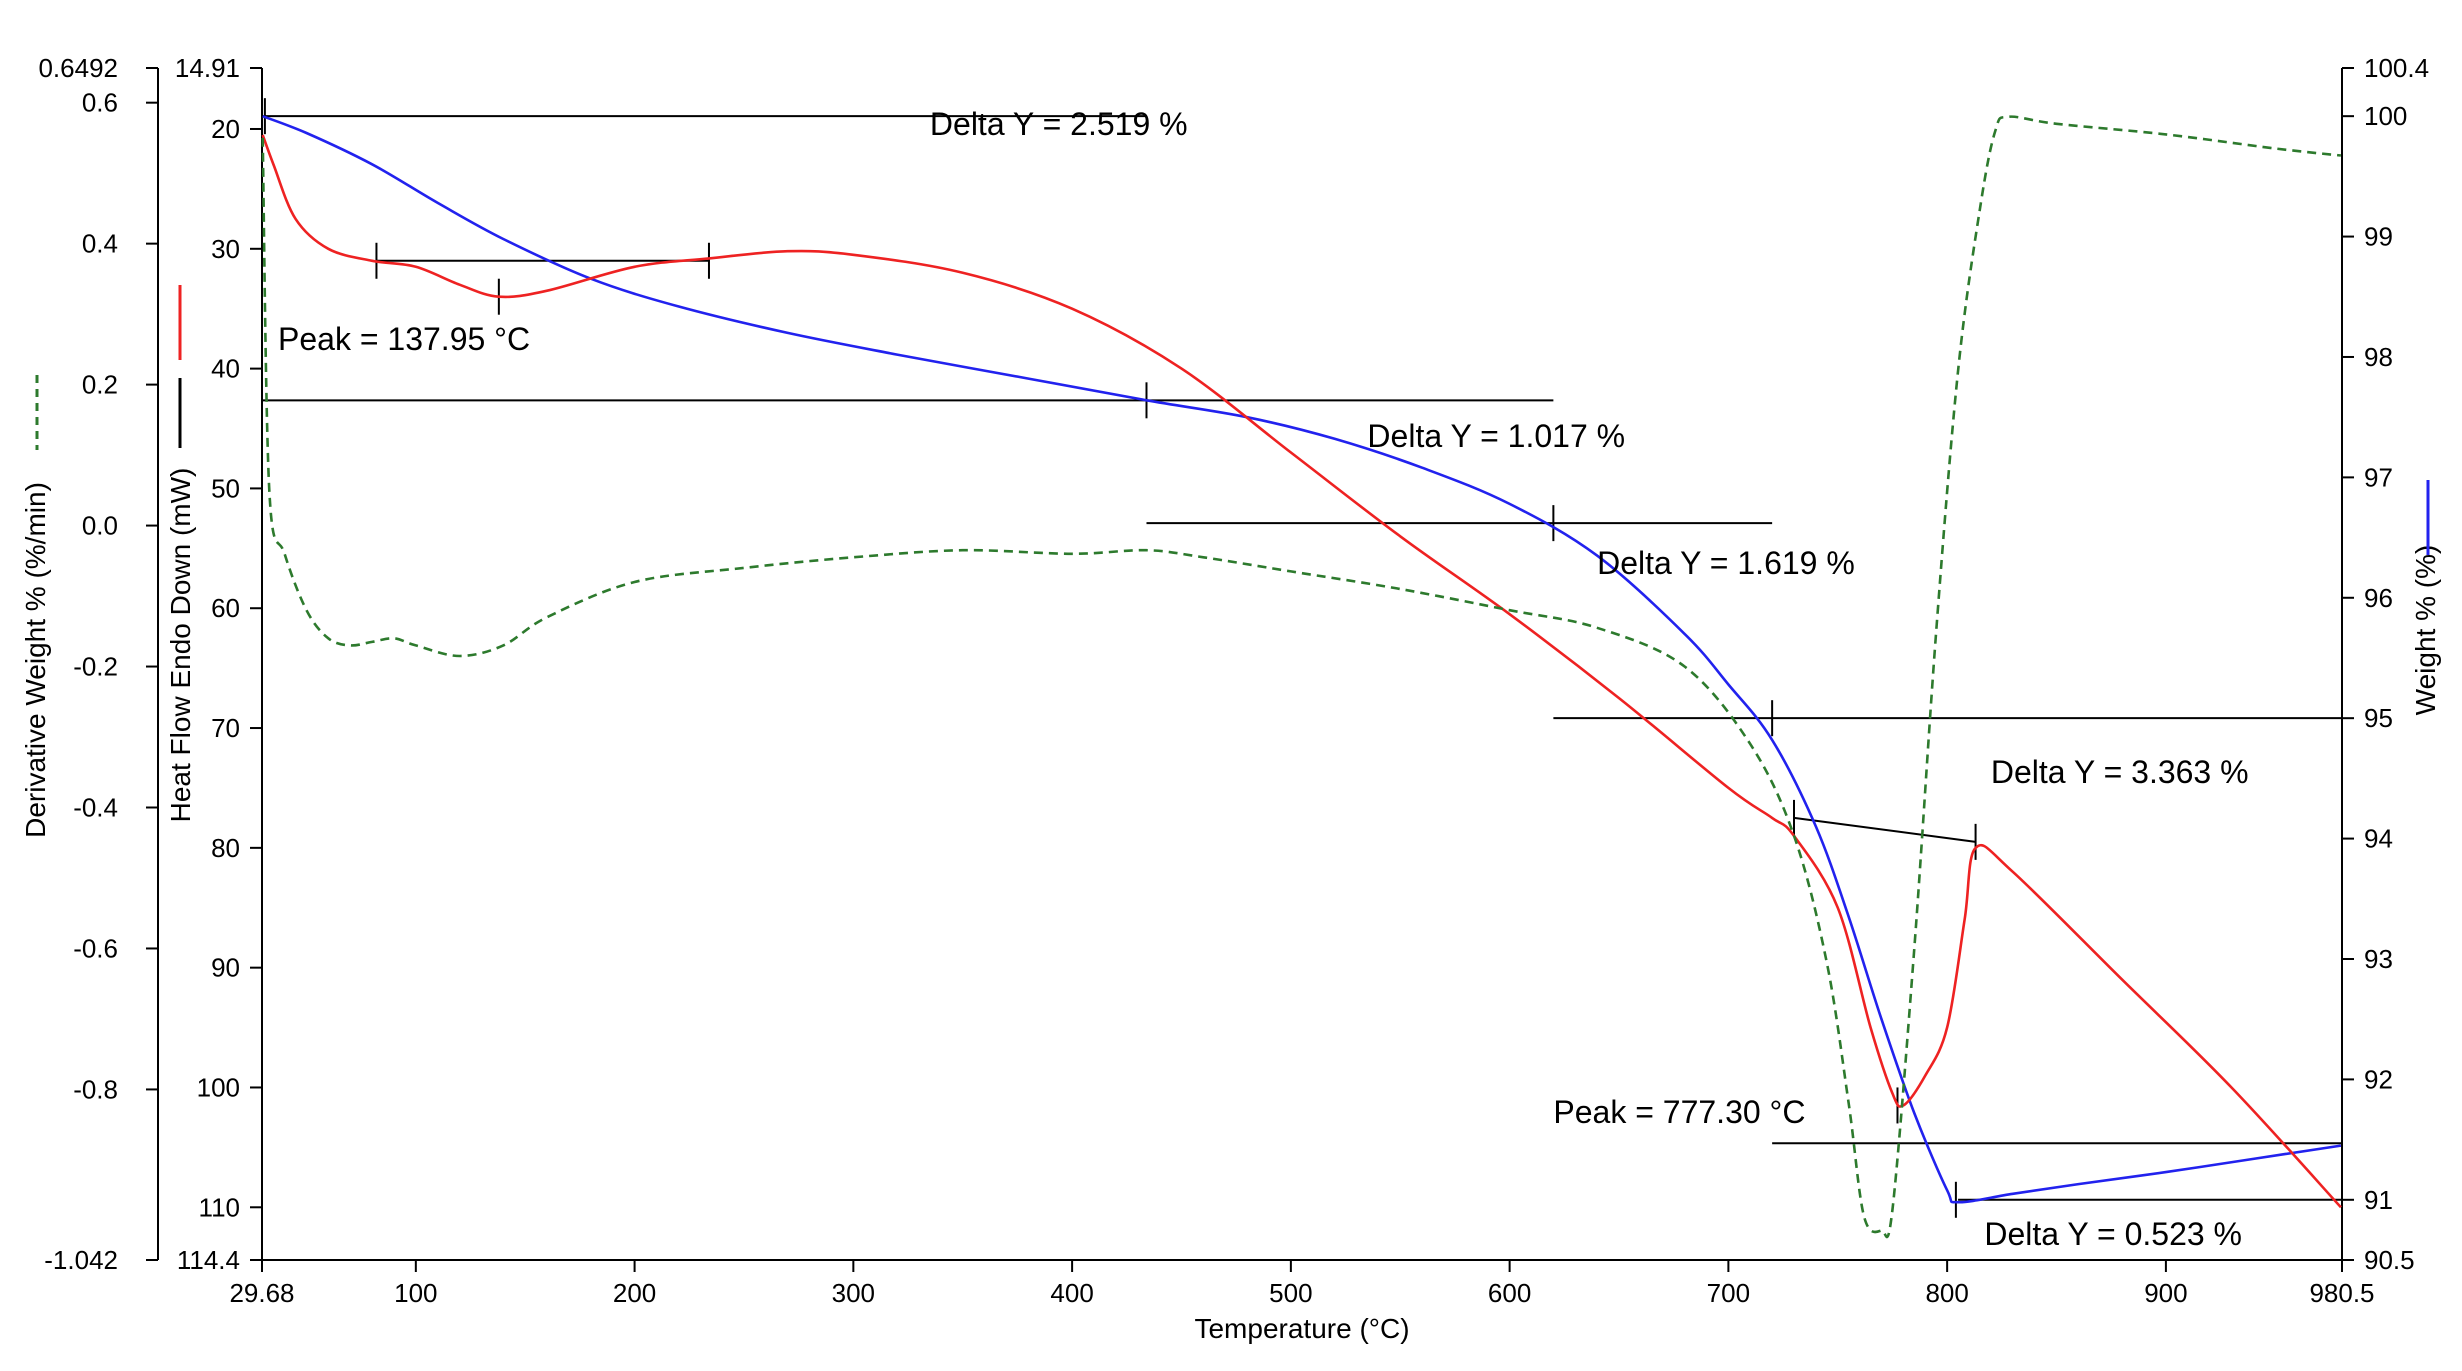 Image resolution: width=2462 pixels, height=1371 pixels. I want to click on x-tick-label: 100, so click(415, 1293).